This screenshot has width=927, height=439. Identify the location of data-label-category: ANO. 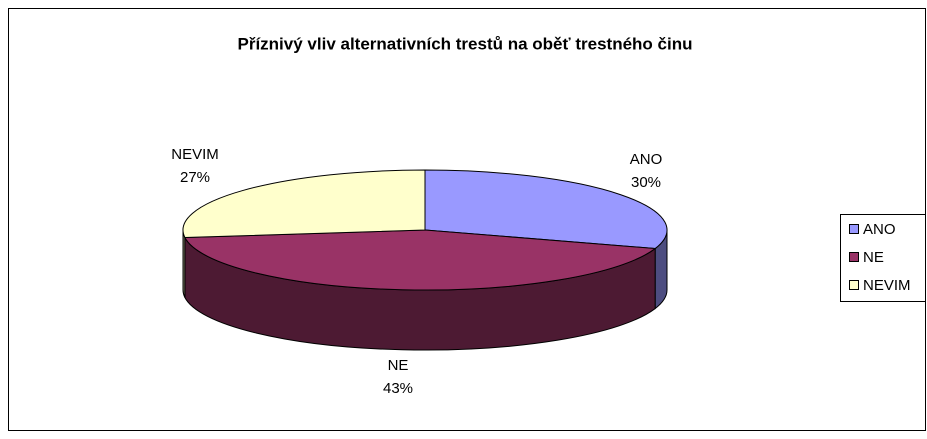
(646, 159).